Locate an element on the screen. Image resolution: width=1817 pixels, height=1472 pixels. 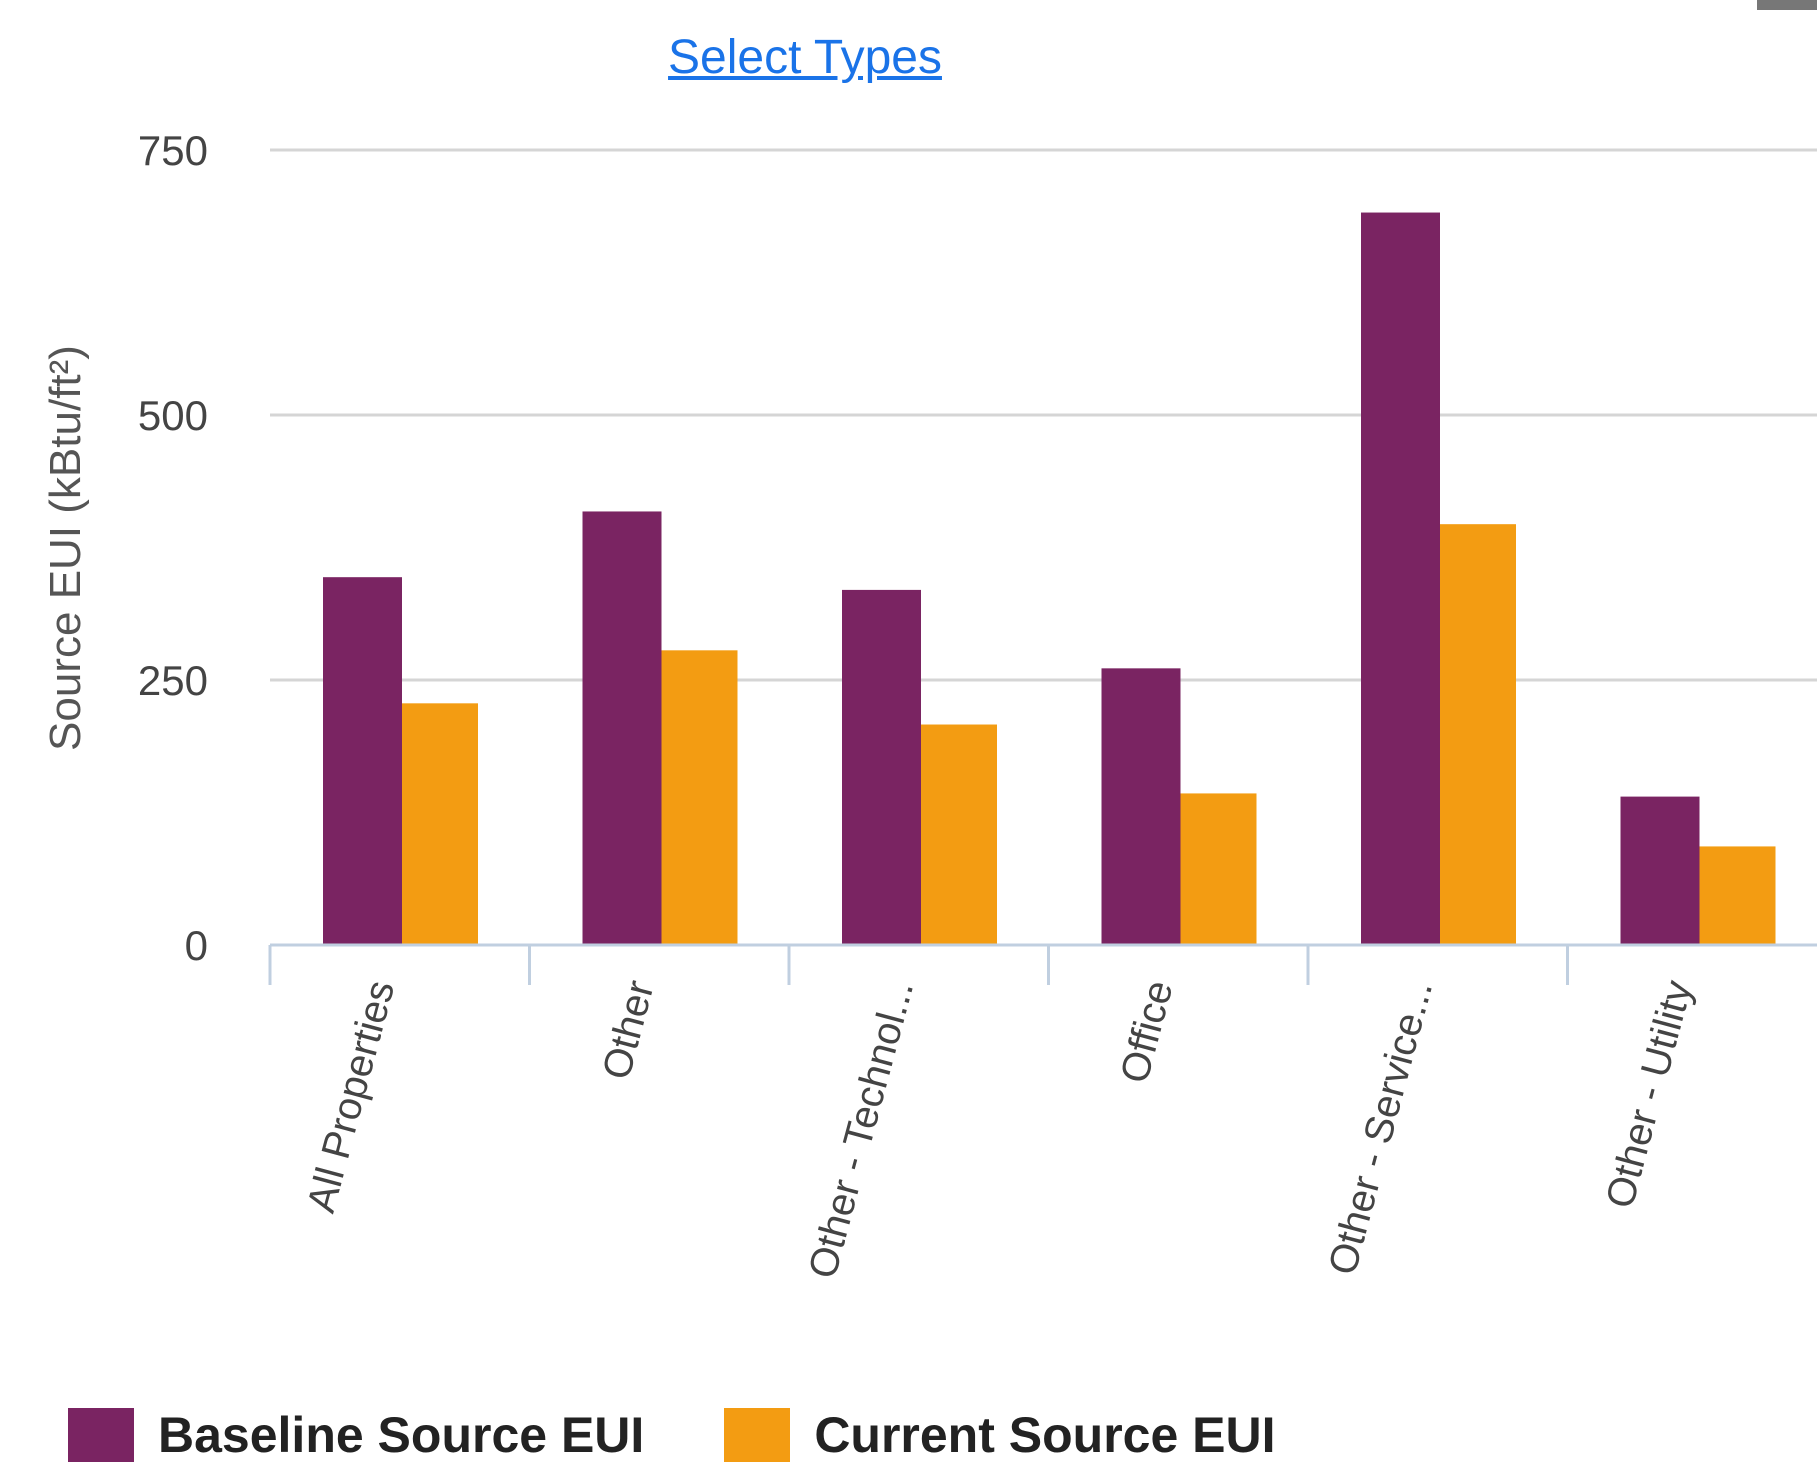
y-tick-label: 250 is located at coordinates (173, 680).